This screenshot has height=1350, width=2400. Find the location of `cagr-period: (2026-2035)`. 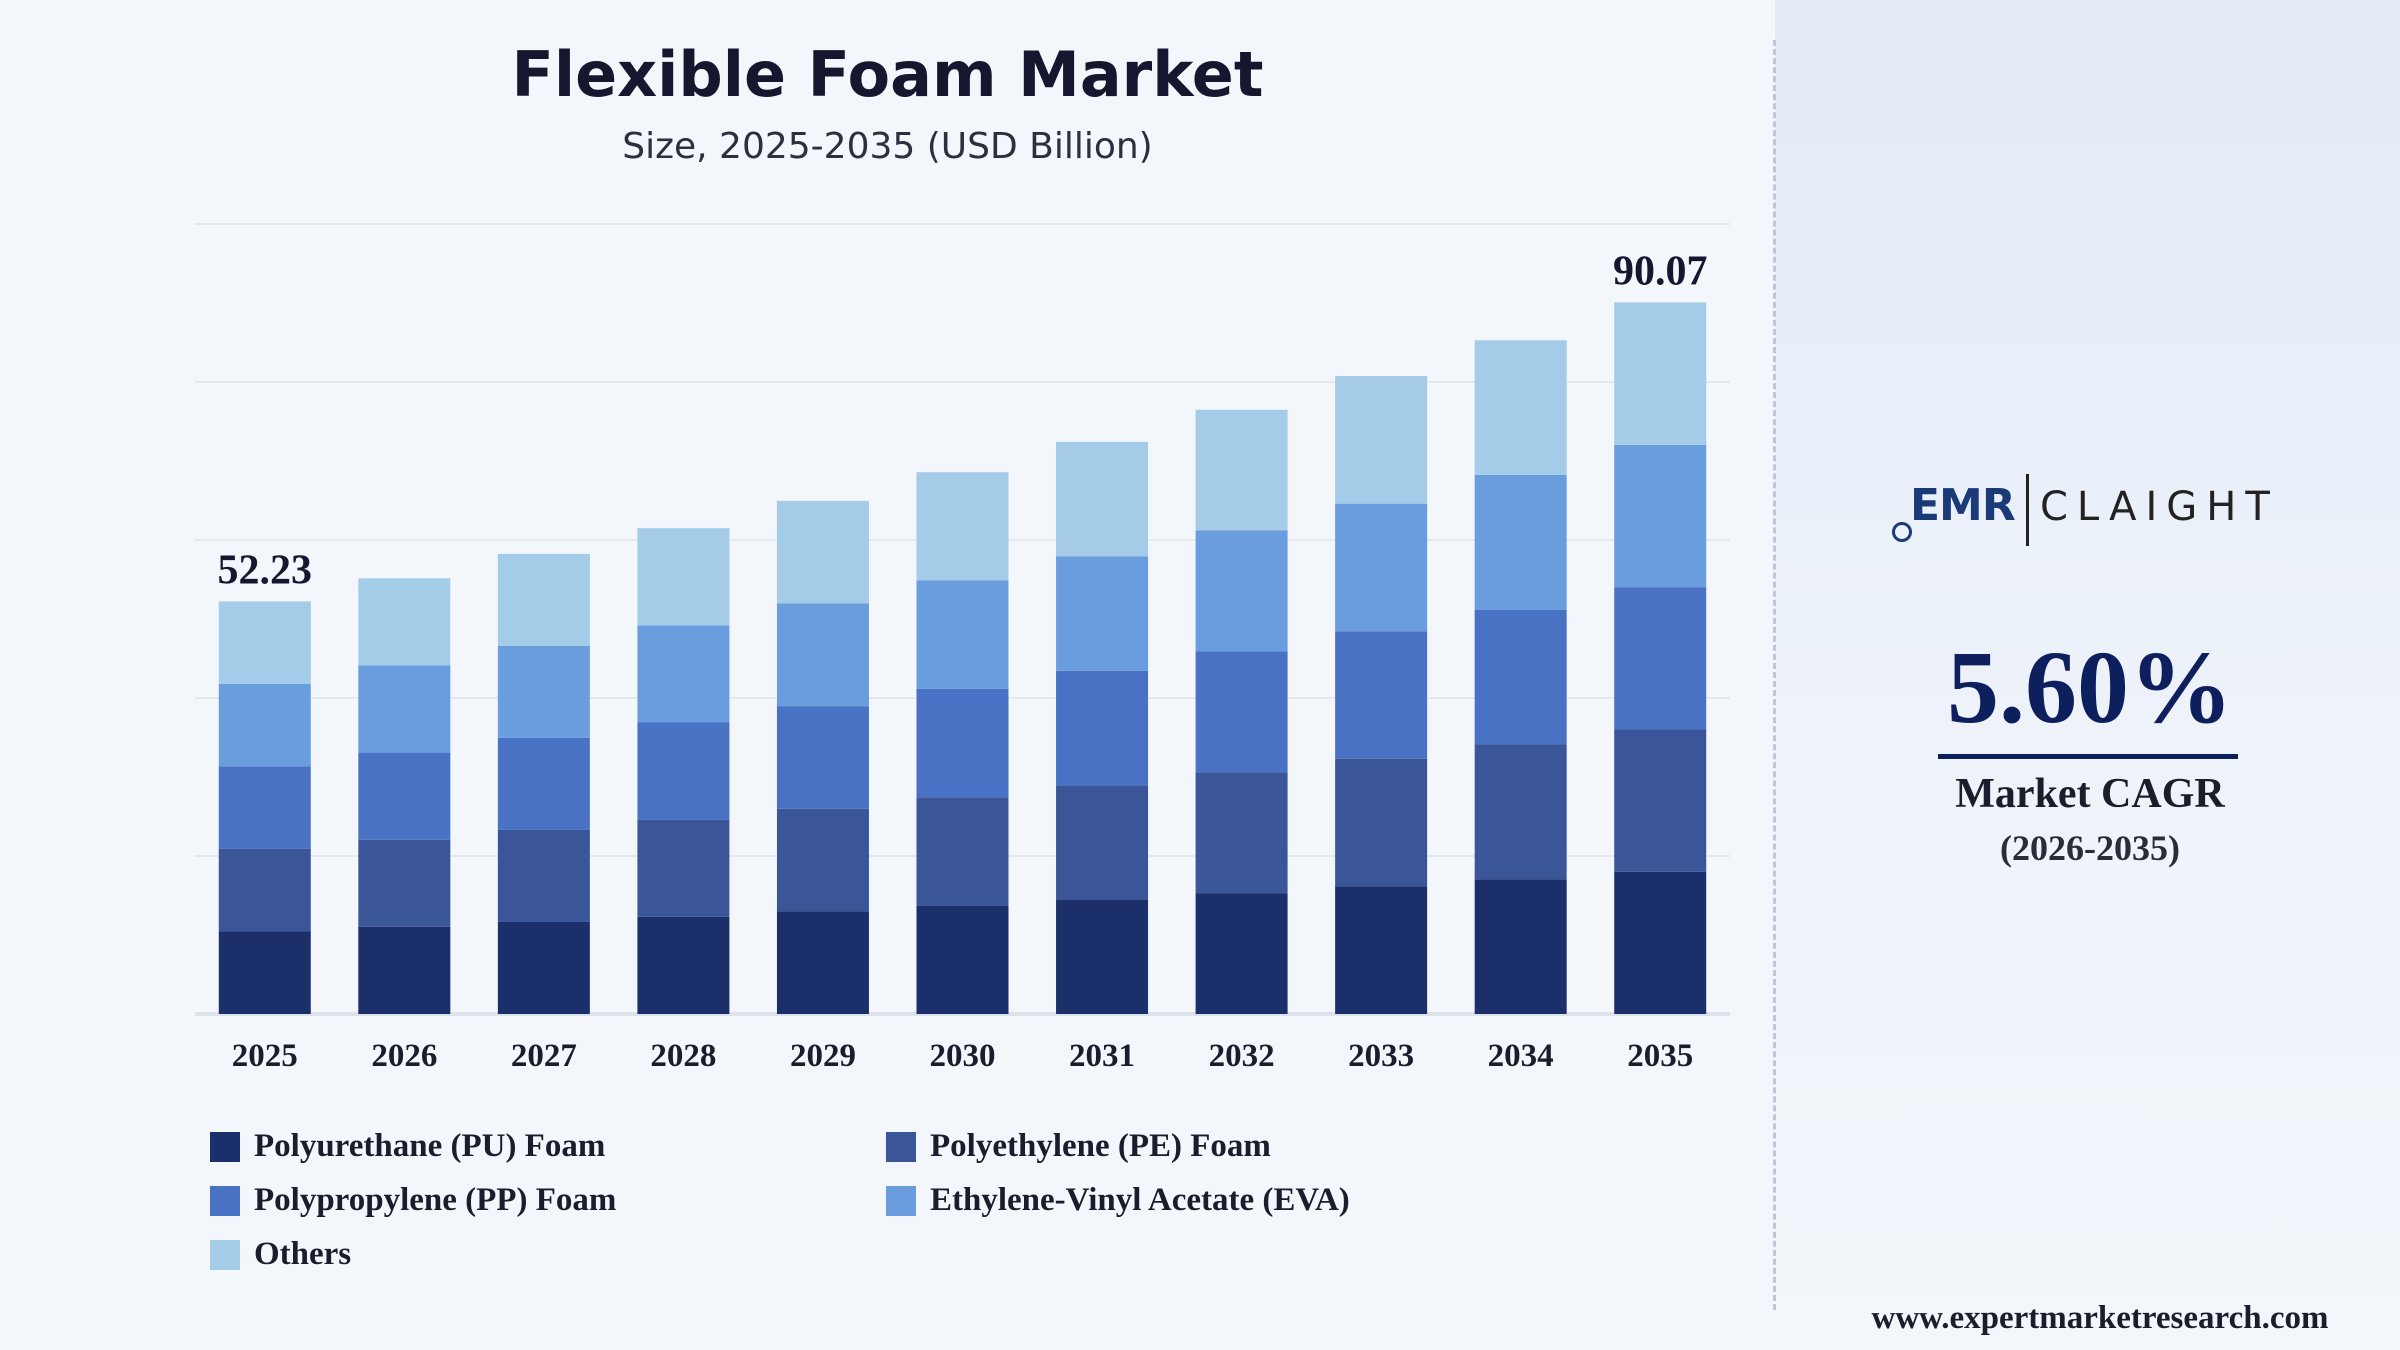

cagr-period: (2026-2035) is located at coordinates (2090, 848).